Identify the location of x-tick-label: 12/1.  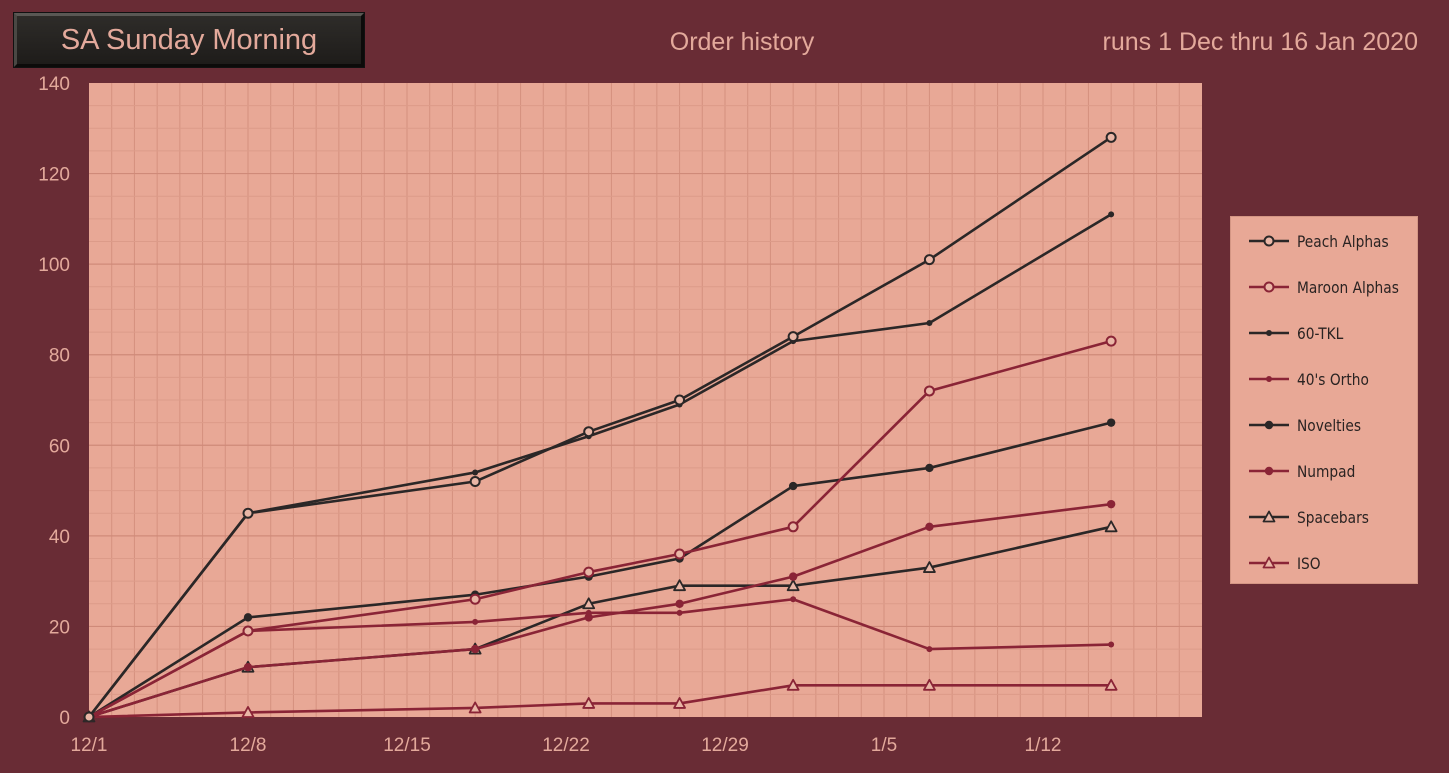
(89, 745).